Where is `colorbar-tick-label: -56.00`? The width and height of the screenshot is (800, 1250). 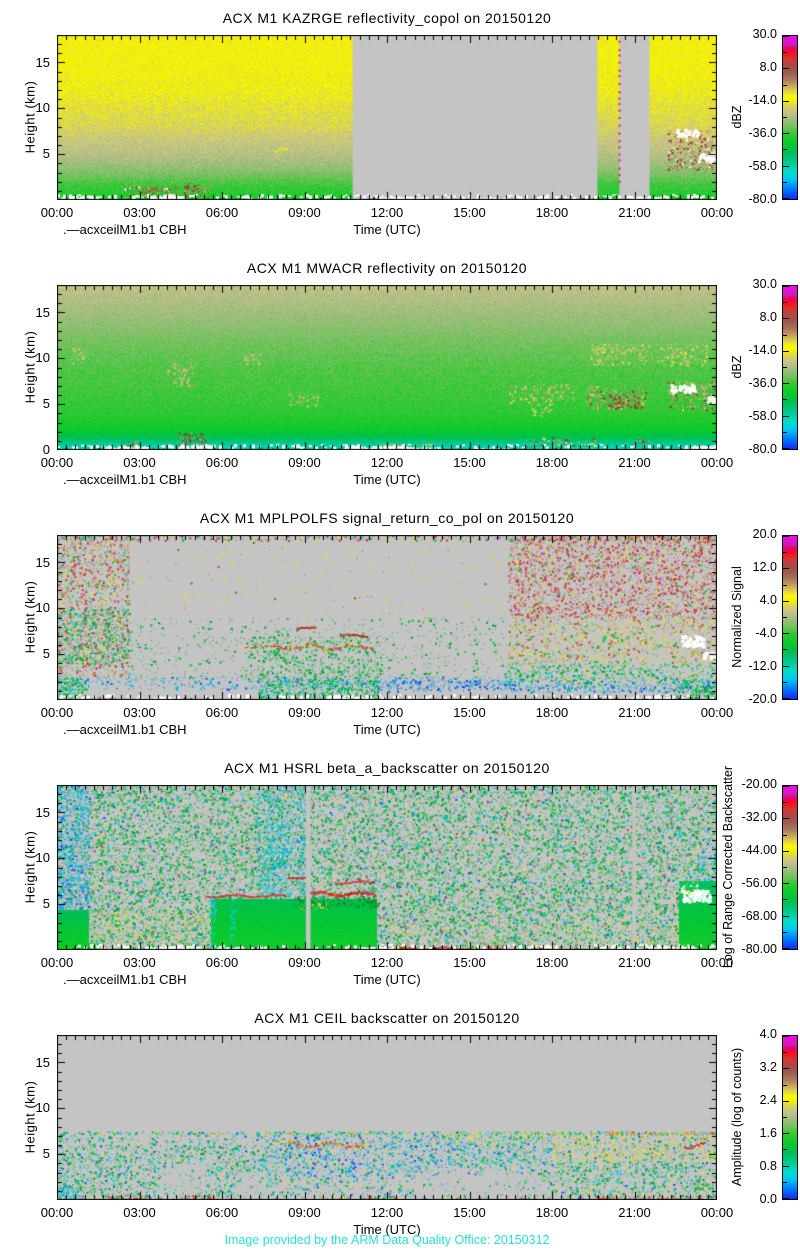
colorbar-tick-label: -56.00 is located at coordinates (759, 883).